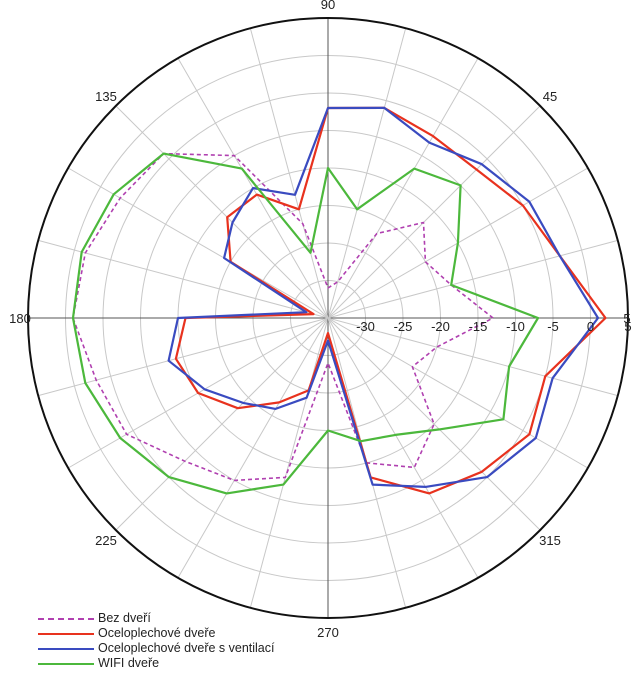 The image size is (633, 679). Describe the element at coordinates (20, 318) in the screenshot. I see `angle-tick-label: 180` at that location.